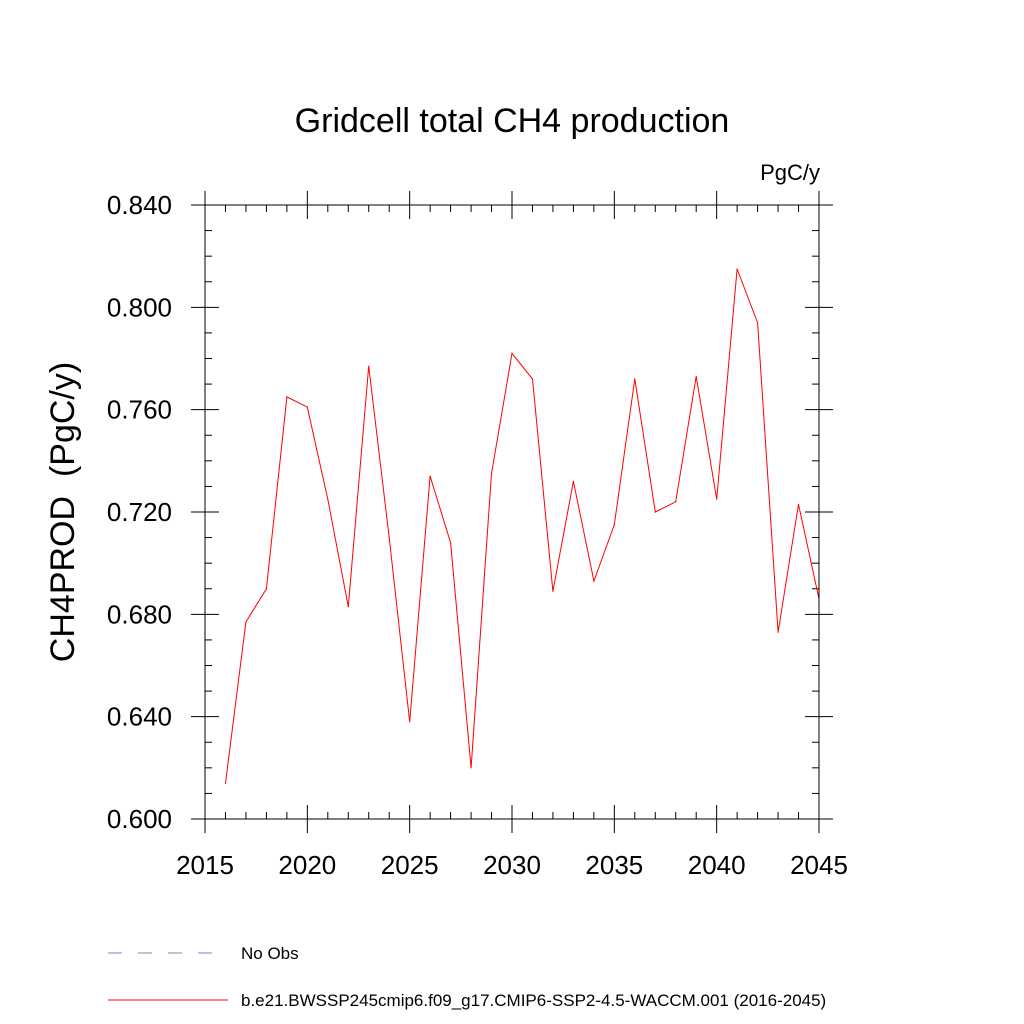  What do you see at coordinates (139, 819) in the screenshot?
I see `y-tick-label: 0.600` at bounding box center [139, 819].